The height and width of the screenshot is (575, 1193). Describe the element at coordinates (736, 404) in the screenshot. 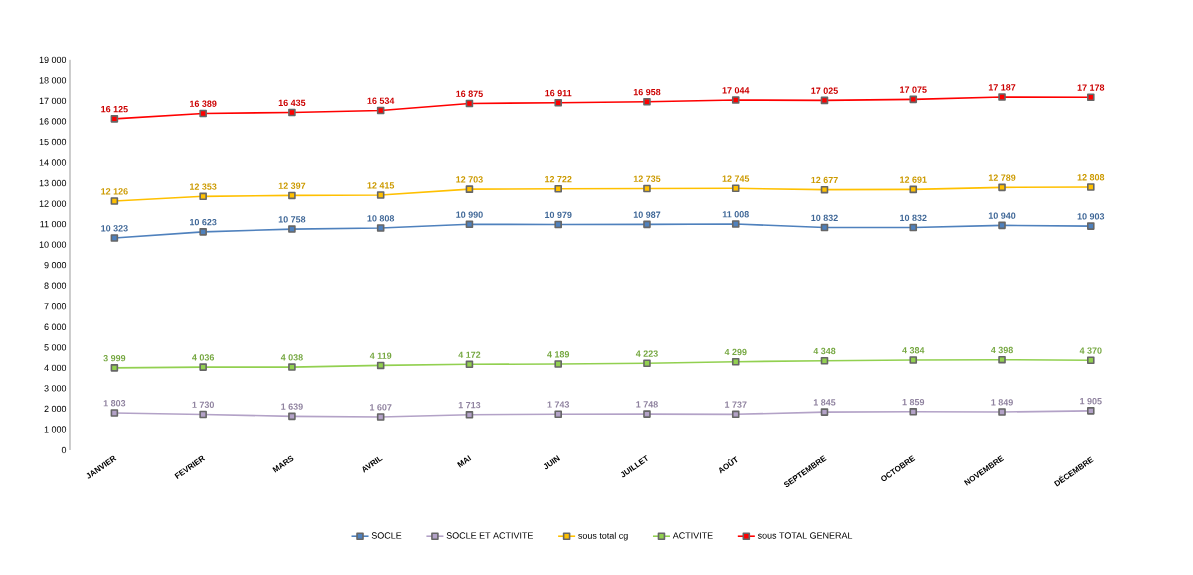

I see `data-label: 1 737` at that location.